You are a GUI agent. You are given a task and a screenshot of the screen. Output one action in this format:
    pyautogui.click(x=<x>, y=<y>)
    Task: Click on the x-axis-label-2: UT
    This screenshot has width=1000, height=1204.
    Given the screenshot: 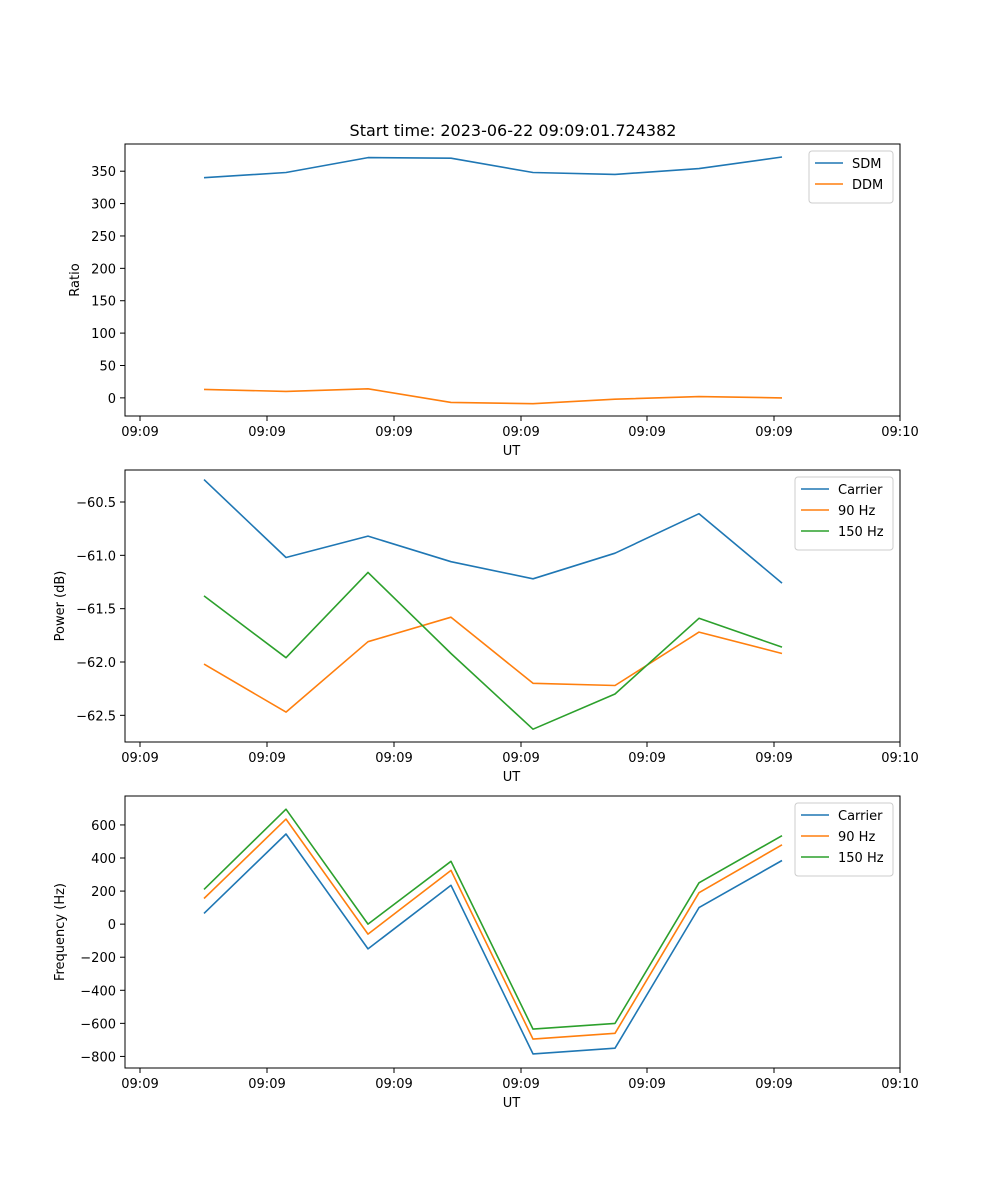 What is the action you would take?
    pyautogui.click(x=512, y=1103)
    